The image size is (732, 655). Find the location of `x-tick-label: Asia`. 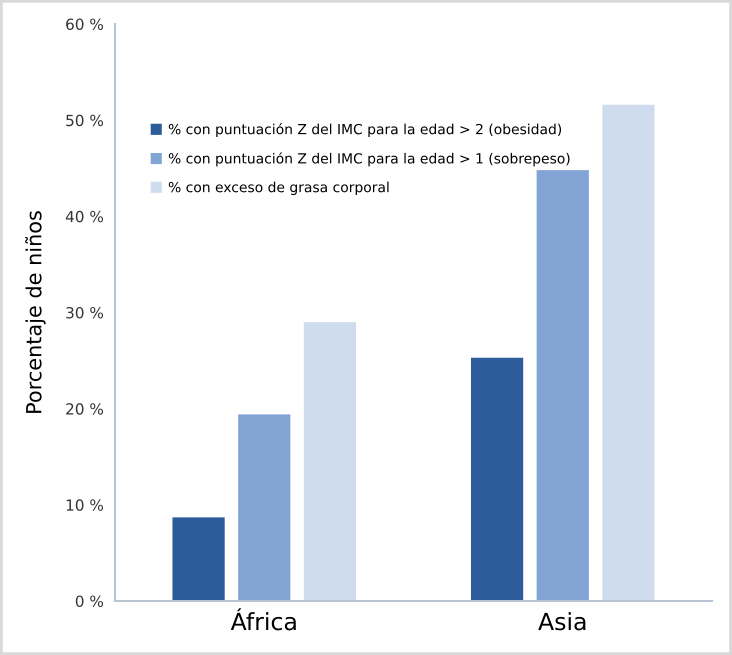

x-tick-label: Asia is located at coordinates (562, 621).